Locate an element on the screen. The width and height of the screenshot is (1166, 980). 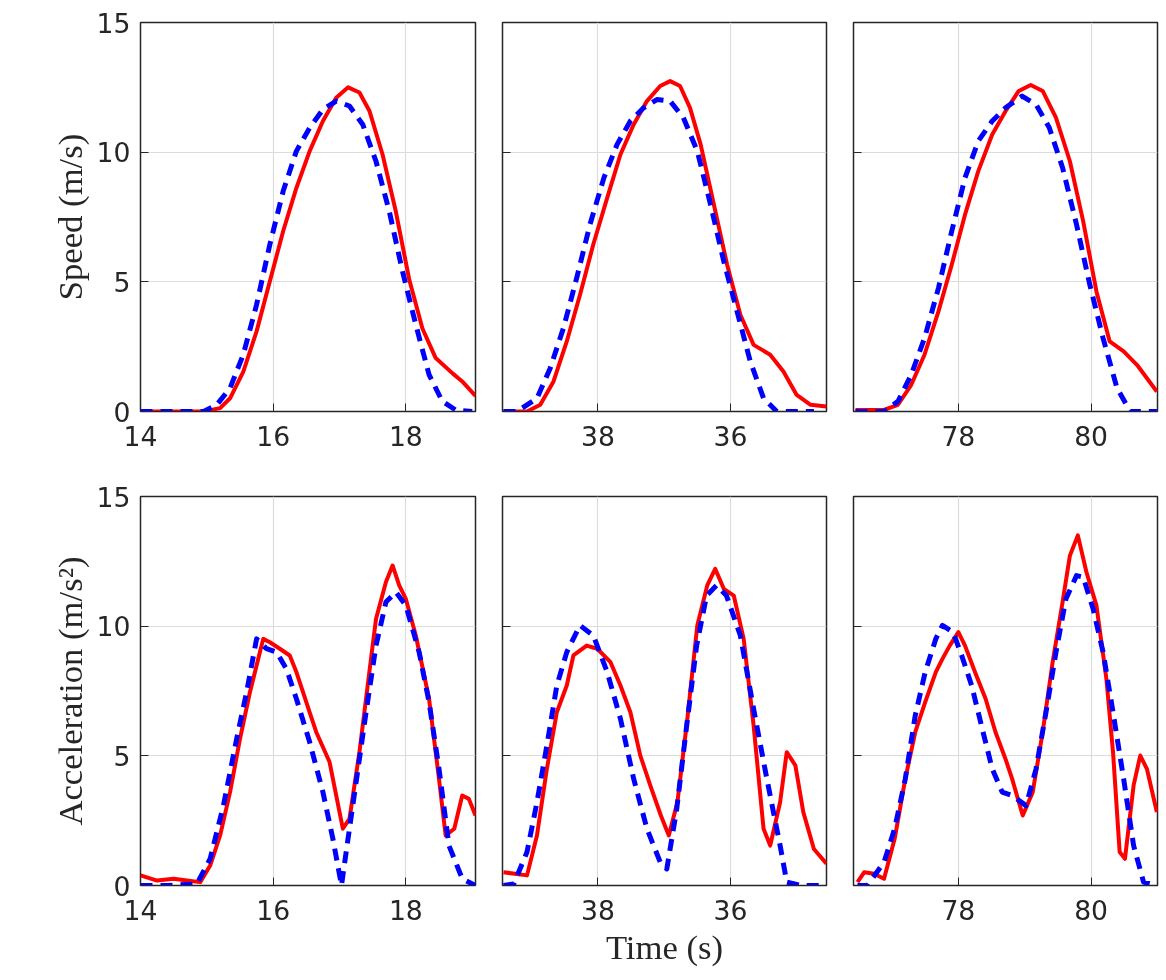
y-axis-title: Acceleration (m/s²) is located at coordinates (70, 691).